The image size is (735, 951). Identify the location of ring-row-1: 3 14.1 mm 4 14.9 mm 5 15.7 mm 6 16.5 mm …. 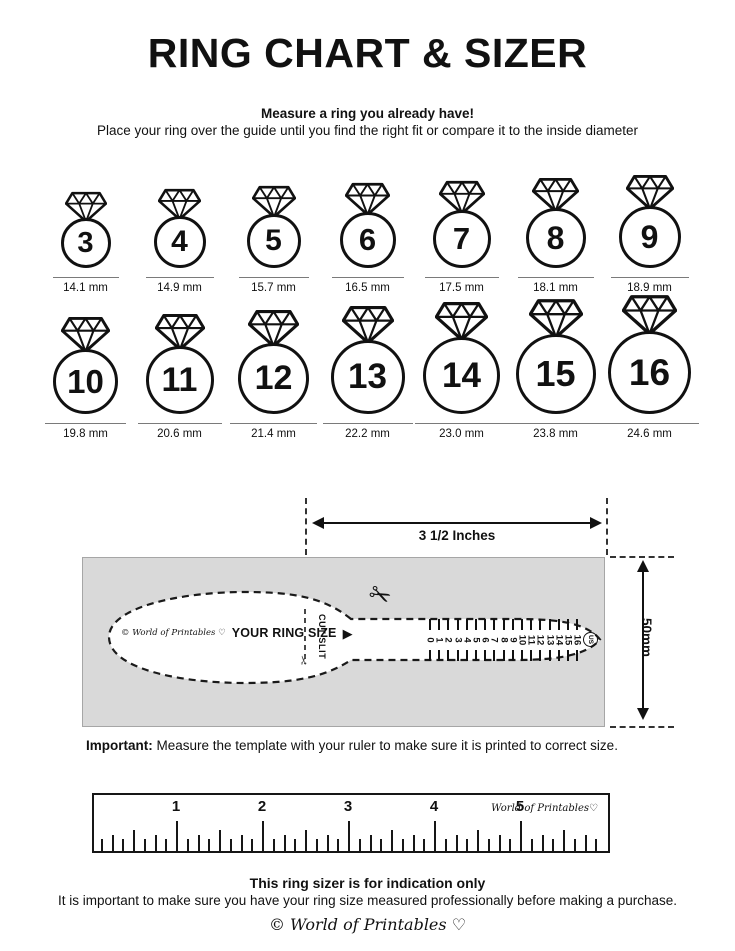
(367, 230).